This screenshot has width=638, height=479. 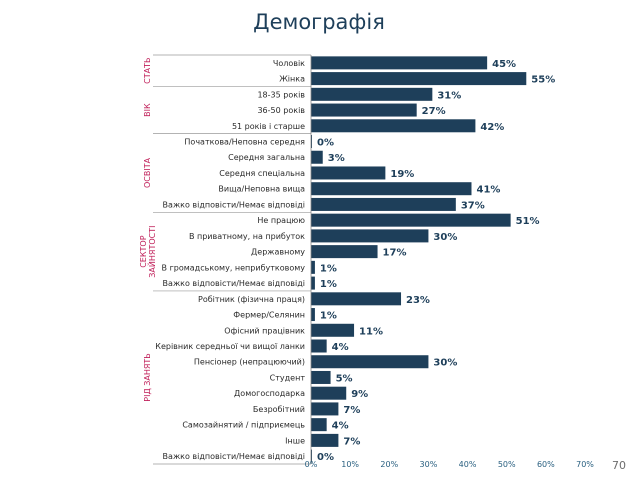 I want to click on x-tick-label: 50%, so click(x=507, y=464).